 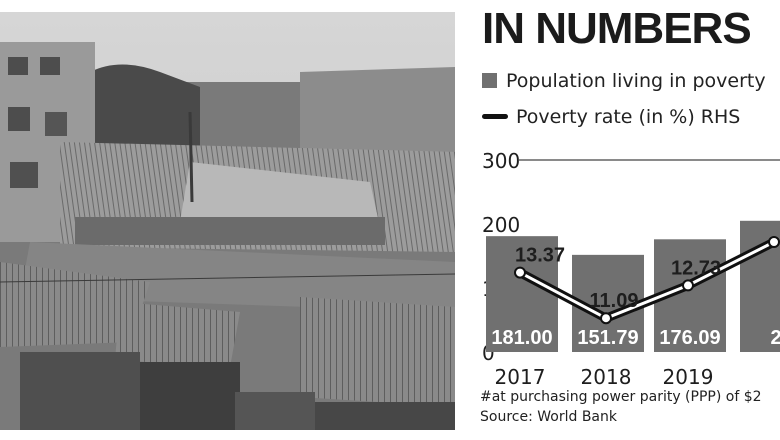 What do you see at coordinates (501, 225) in the screenshot?
I see `y-tick-label: 200` at bounding box center [501, 225].